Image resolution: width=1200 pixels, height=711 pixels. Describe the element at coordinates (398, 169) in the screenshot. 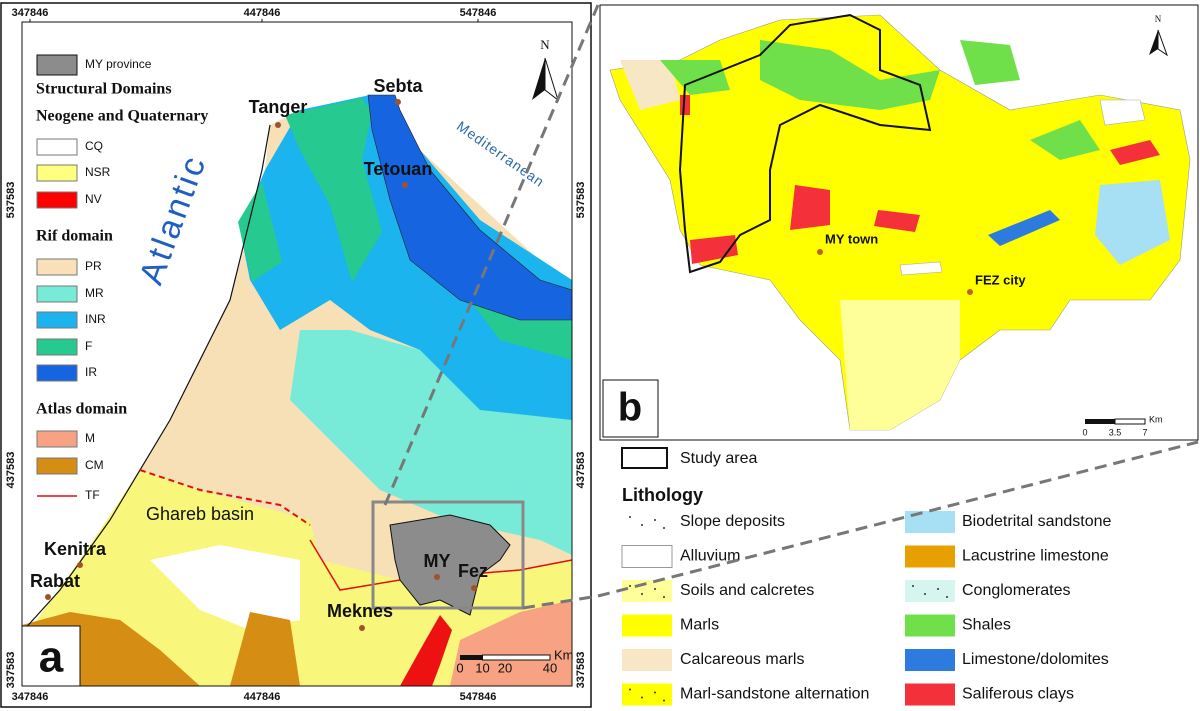

I see `place-label: Tetouan` at that location.